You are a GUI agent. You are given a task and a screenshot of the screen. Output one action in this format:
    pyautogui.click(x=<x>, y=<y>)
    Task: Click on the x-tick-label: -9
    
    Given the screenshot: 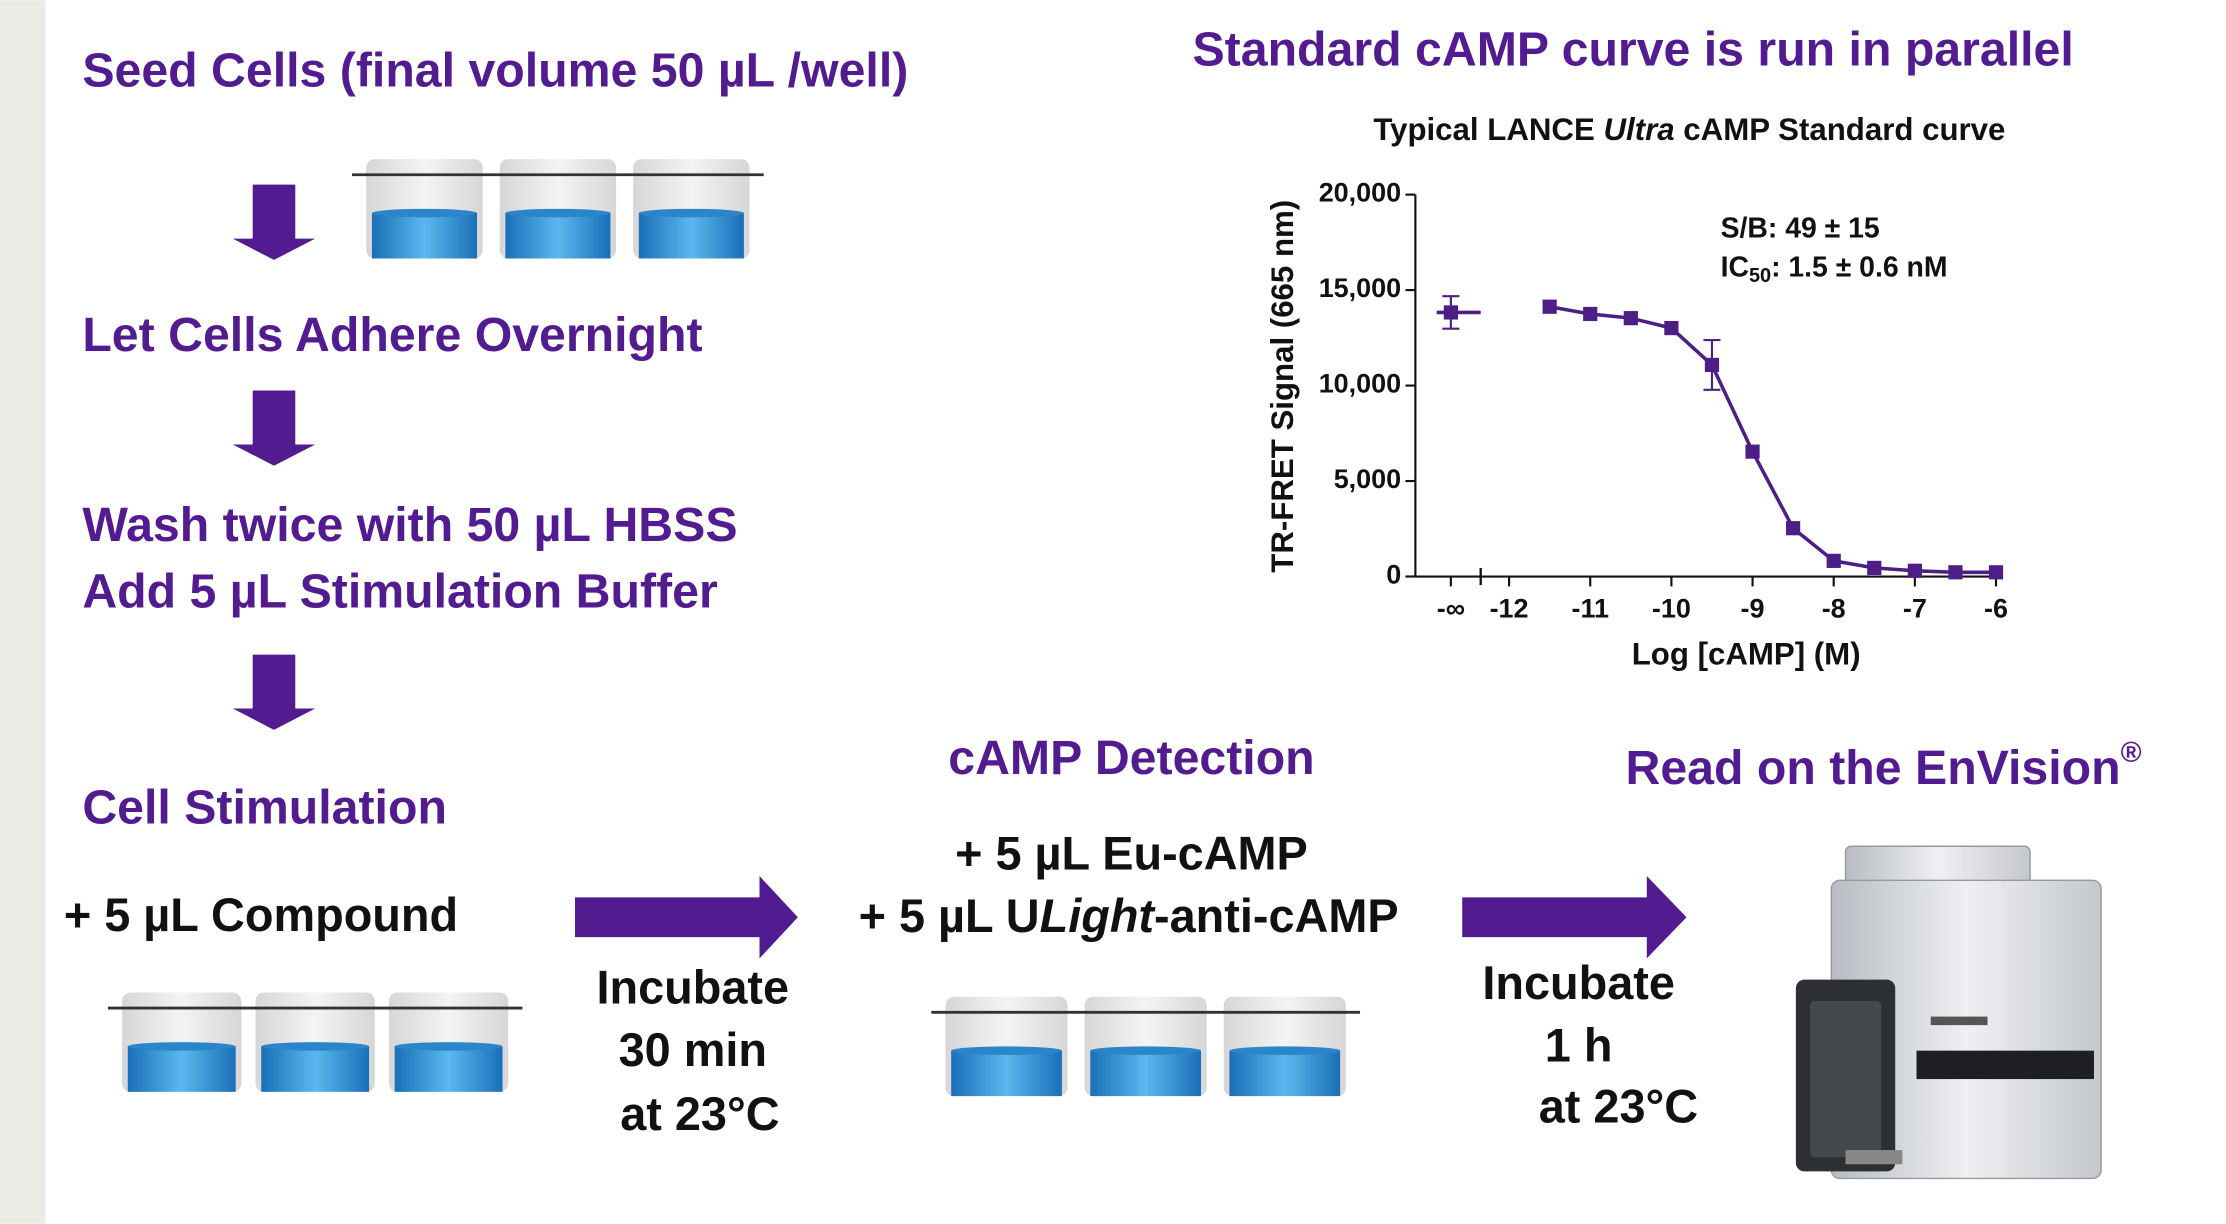 What is the action you would take?
    pyautogui.click(x=1753, y=609)
    